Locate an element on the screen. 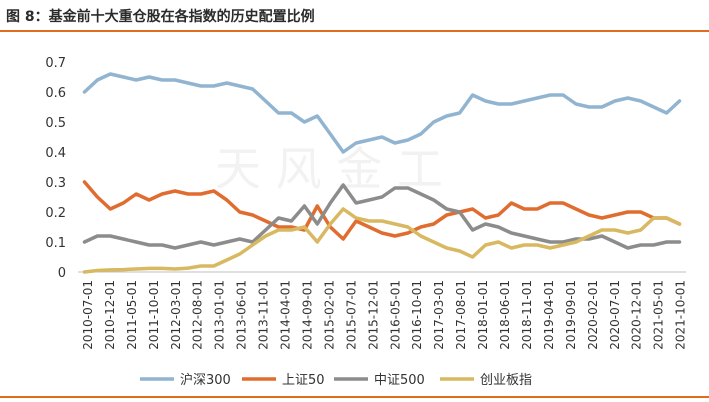 Image resolution: width=709 pixels, height=402 pixels. x-tick-label: 2015-07-01 is located at coordinates (351, 315).